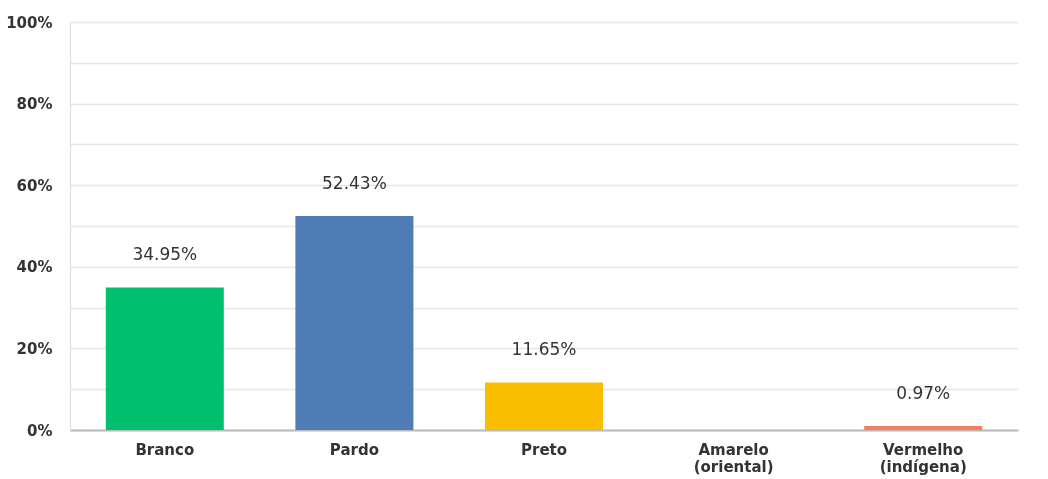 Image resolution: width=1048 pixels, height=479 pixels. Describe the element at coordinates (34, 267) in the screenshot. I see `y-tick-label: 40%` at that location.